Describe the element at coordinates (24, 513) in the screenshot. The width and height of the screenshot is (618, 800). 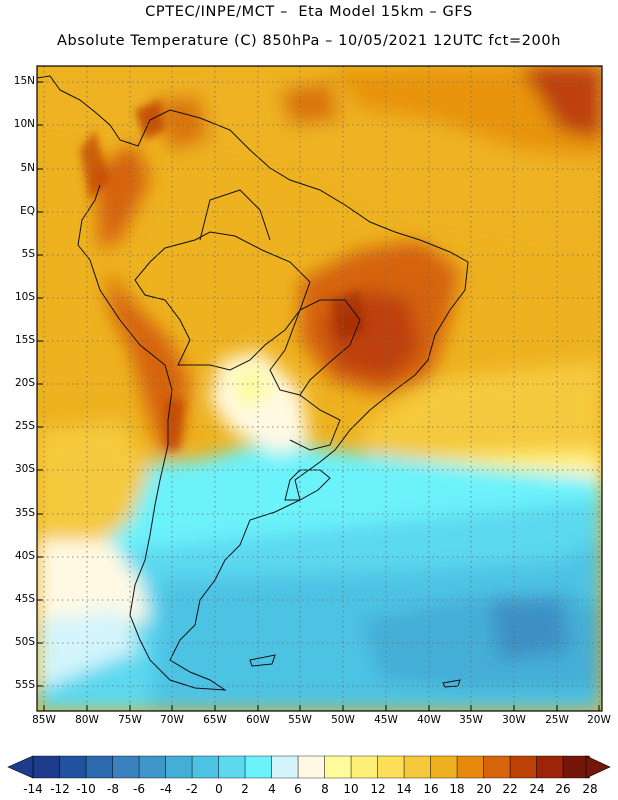
I see `lat-label: 35S` at that location.